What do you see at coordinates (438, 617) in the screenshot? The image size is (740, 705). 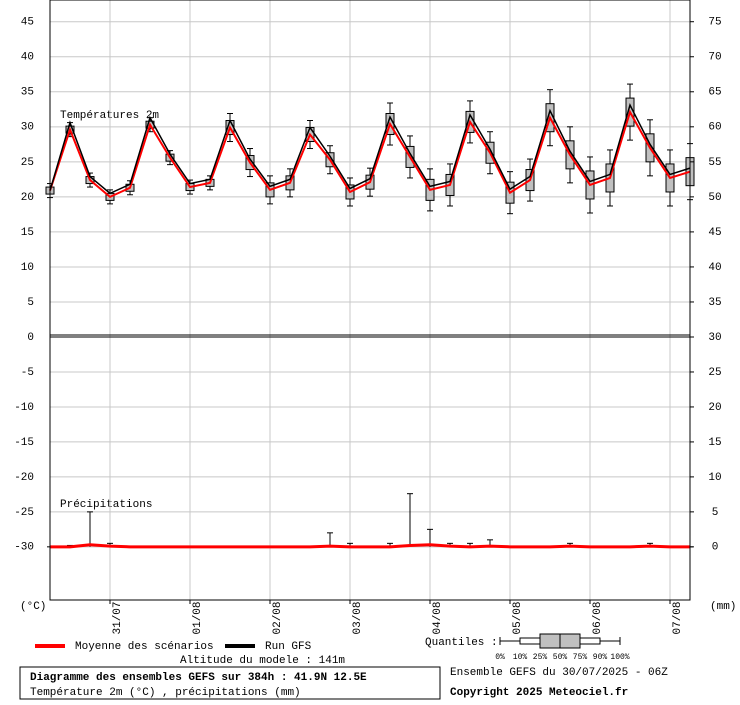 I see `x-tick-label: 04/08` at bounding box center [438, 617].